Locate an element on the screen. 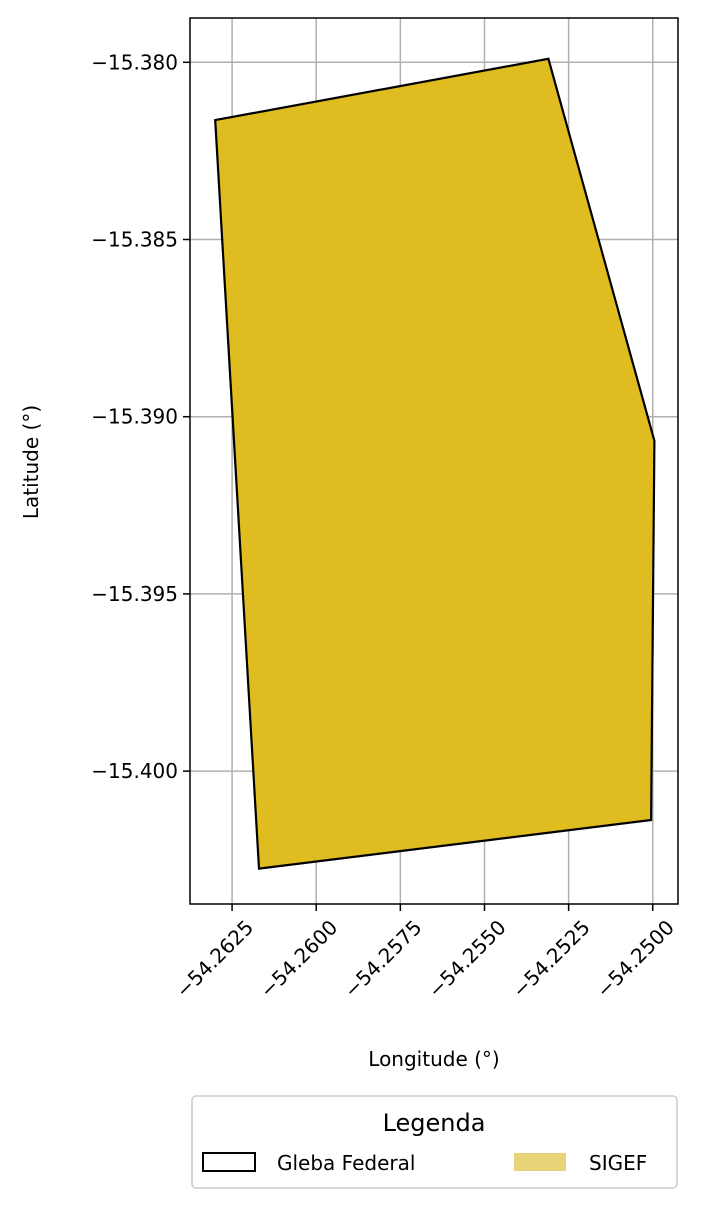  y-tick-label: −15.390 is located at coordinates (134, 417).